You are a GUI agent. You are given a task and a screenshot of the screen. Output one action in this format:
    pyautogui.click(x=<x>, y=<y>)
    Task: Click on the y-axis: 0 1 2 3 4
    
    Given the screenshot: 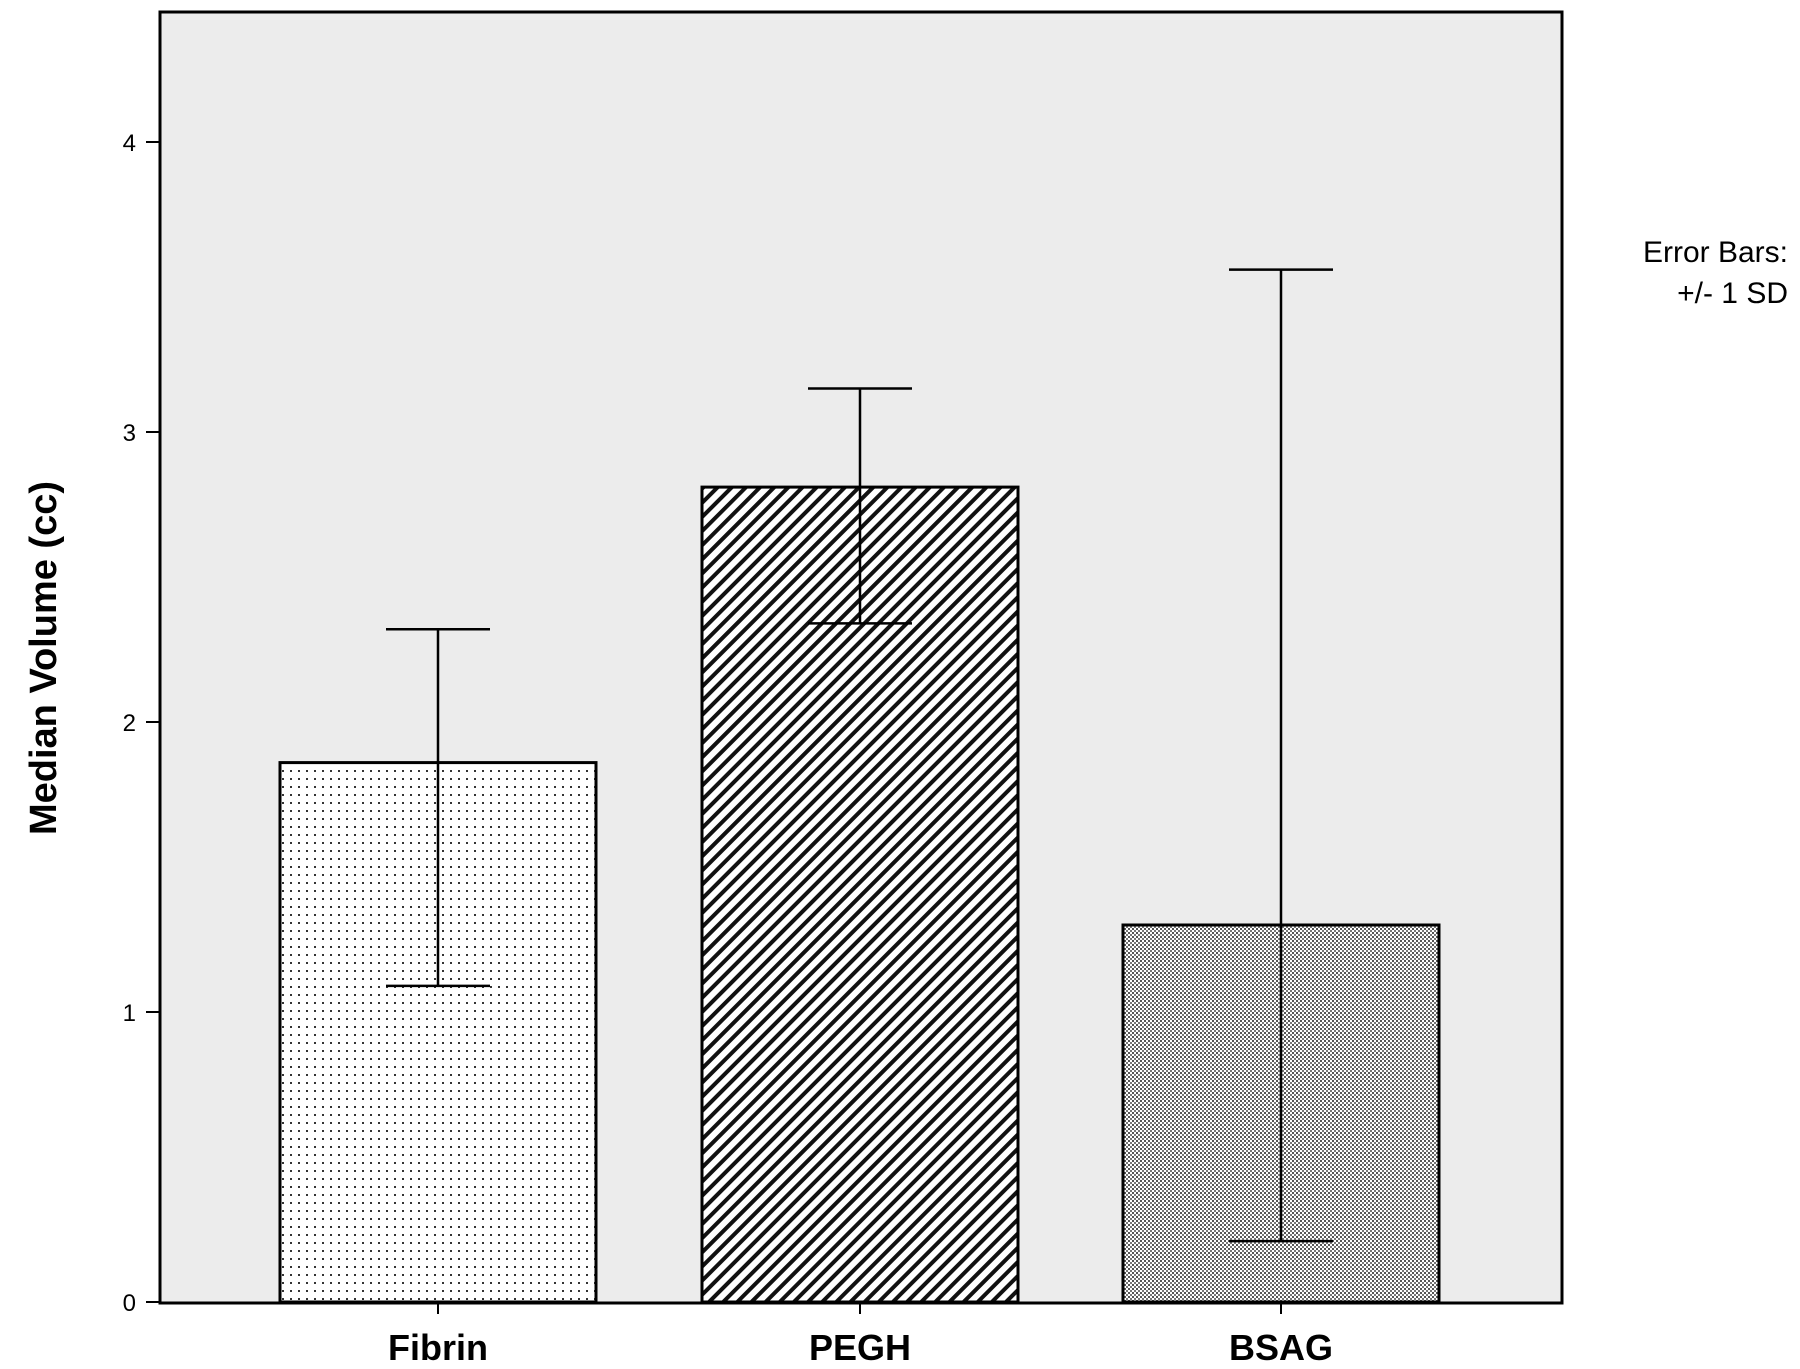 What is the action you would take?
    pyautogui.click(x=141, y=723)
    